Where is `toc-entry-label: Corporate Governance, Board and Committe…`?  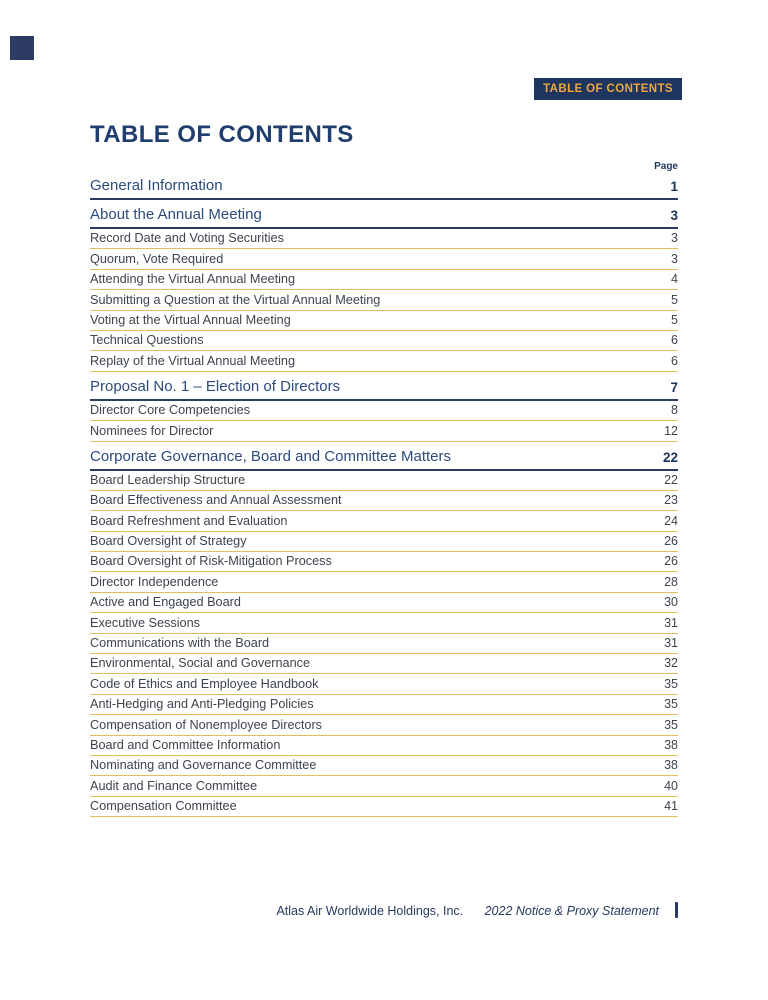 toc-entry-label: Corporate Governance, Board and Committe… is located at coordinates (271, 456).